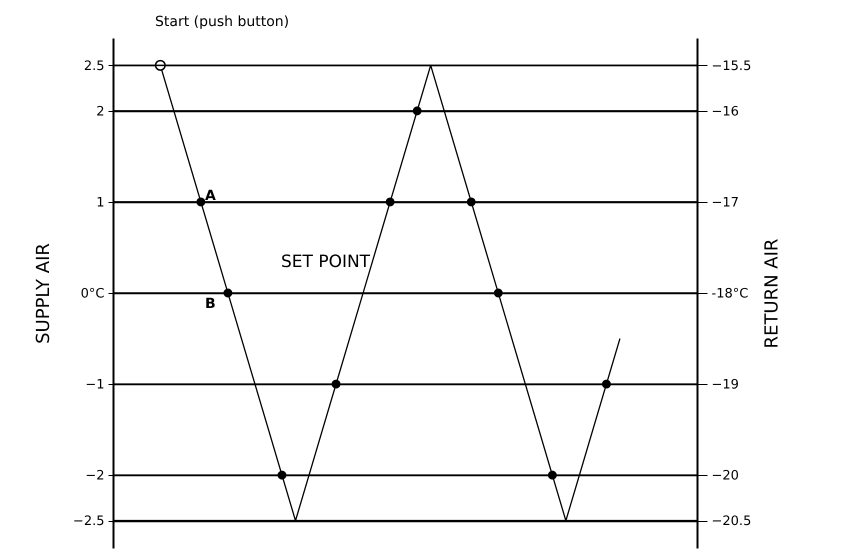 The height and width of the screenshot is (553, 850). I want to click on y2-tick-label: −17, so click(725, 202).